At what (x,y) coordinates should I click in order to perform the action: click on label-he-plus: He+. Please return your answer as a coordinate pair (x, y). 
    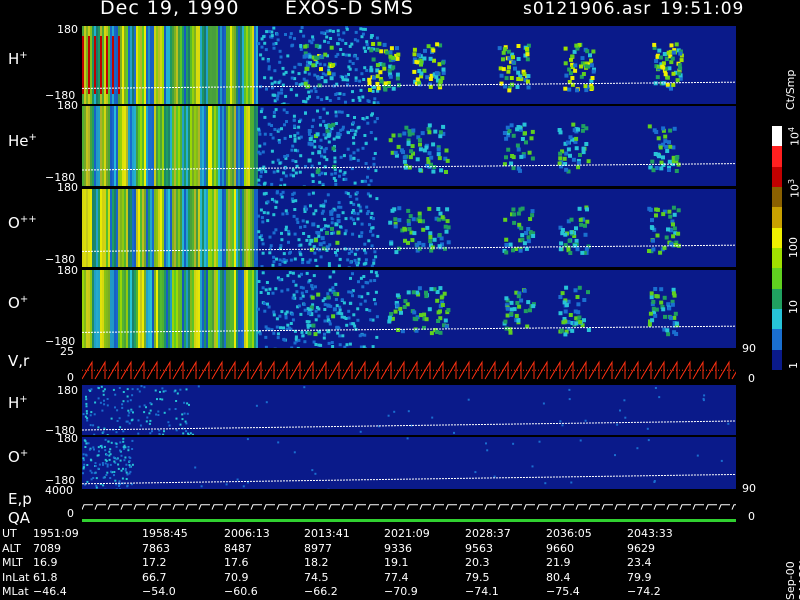
    Looking at the image, I should click on (22, 141).